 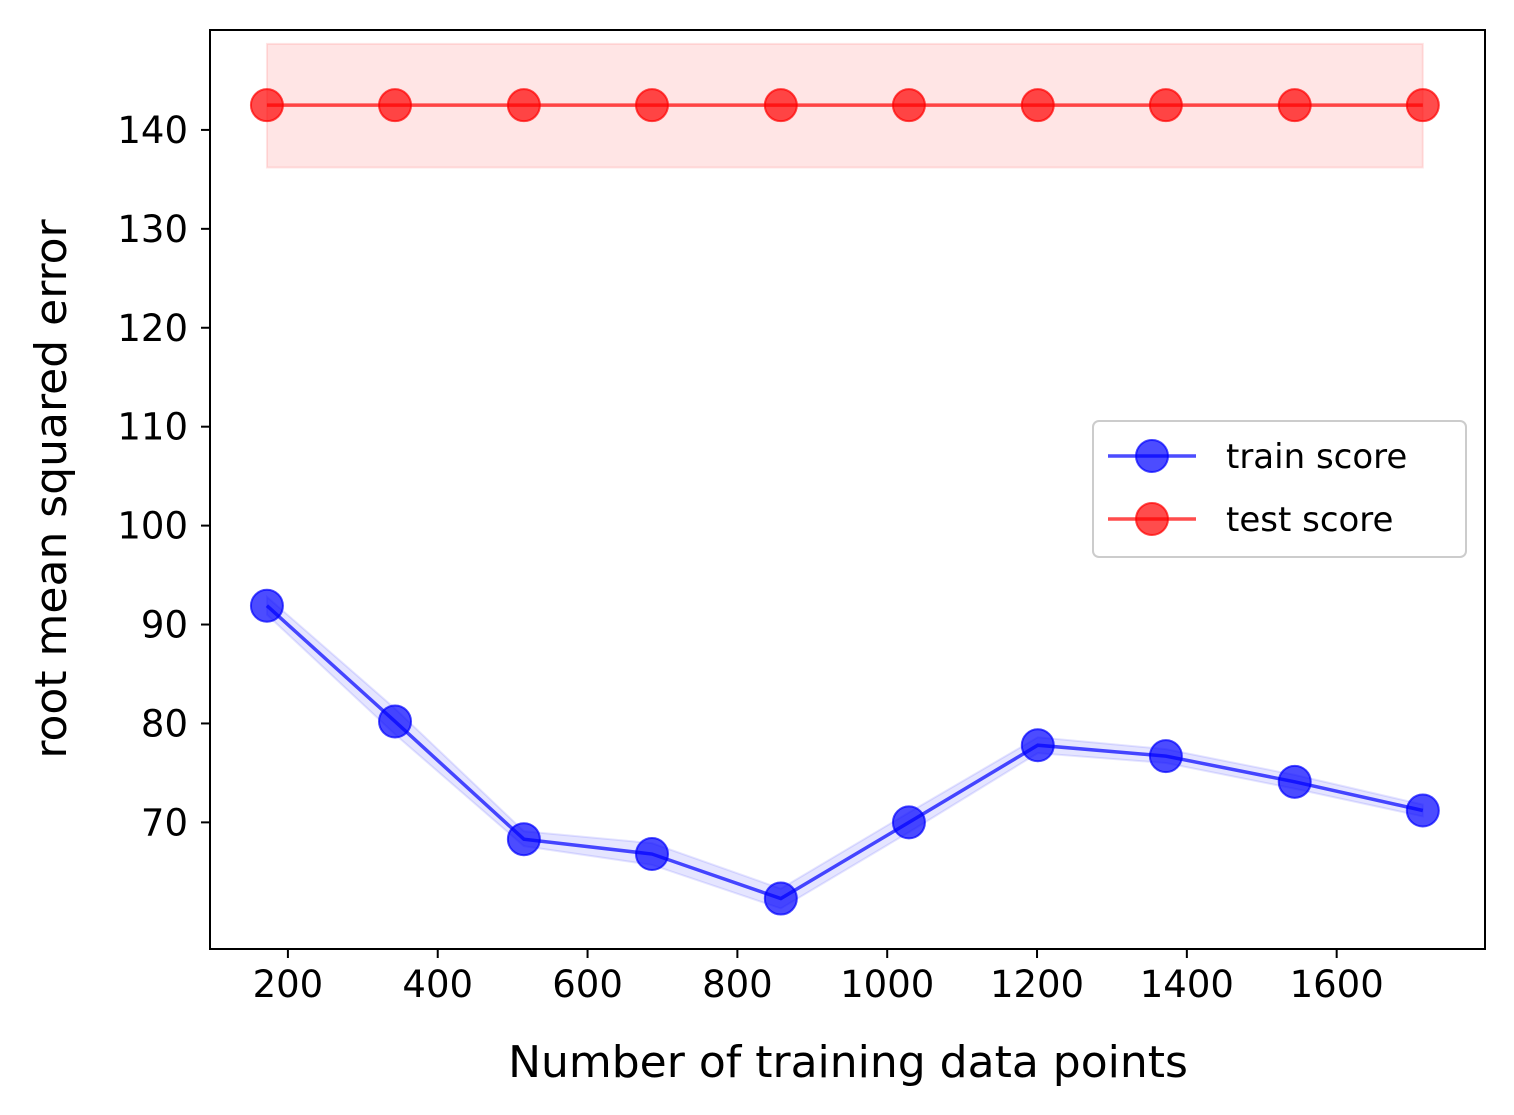 I want to click on x-tick-label: 600, so click(x=587, y=984).